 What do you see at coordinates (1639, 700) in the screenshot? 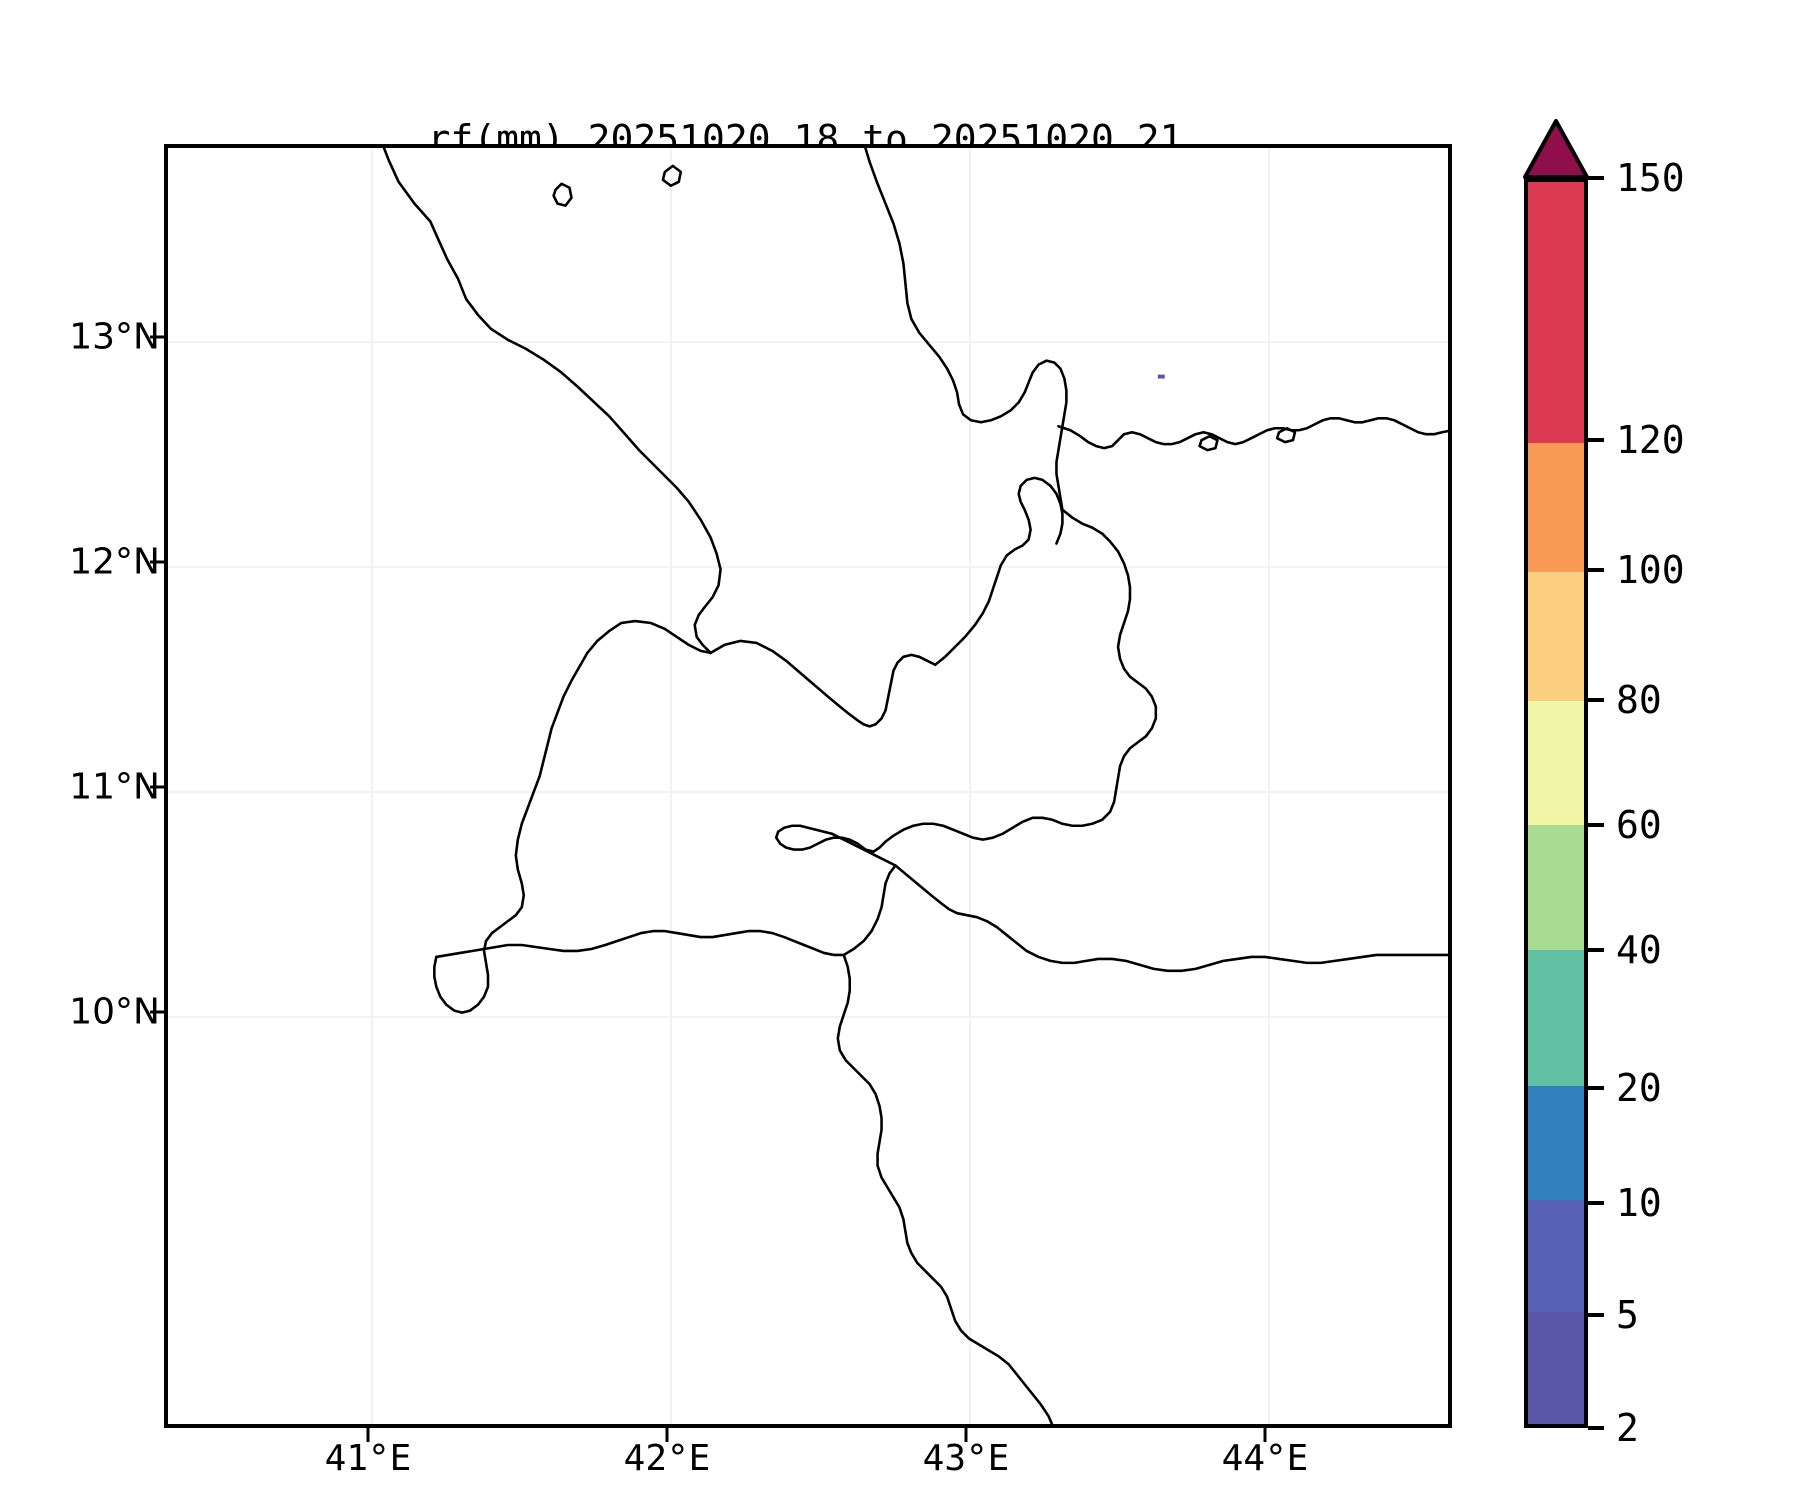
I see `colorbar-tick-label-80: 80` at bounding box center [1639, 700].